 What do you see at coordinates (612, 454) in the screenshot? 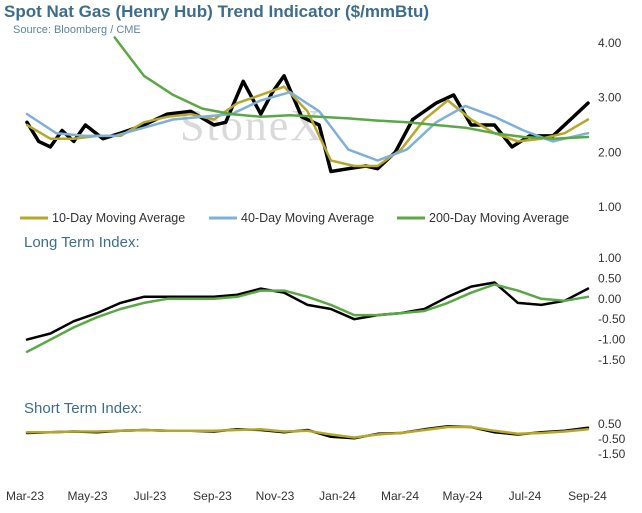
I see `panel2-ytick-label: -1.50` at bounding box center [612, 454].